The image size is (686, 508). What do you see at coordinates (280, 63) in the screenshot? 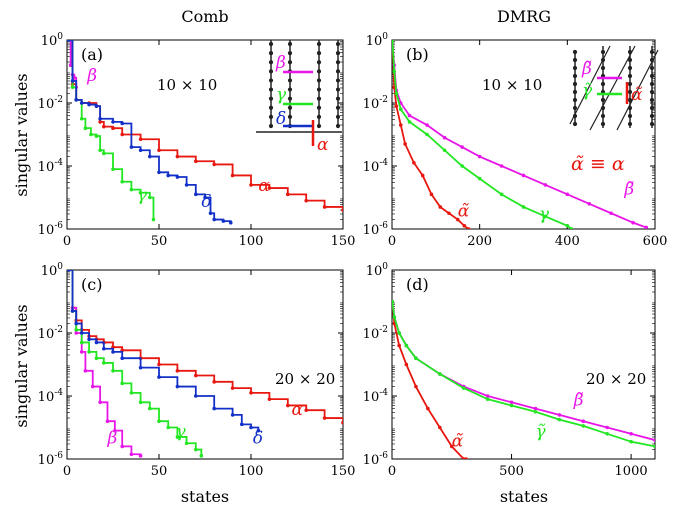
I see `inset-label-beta: β` at bounding box center [280, 63].